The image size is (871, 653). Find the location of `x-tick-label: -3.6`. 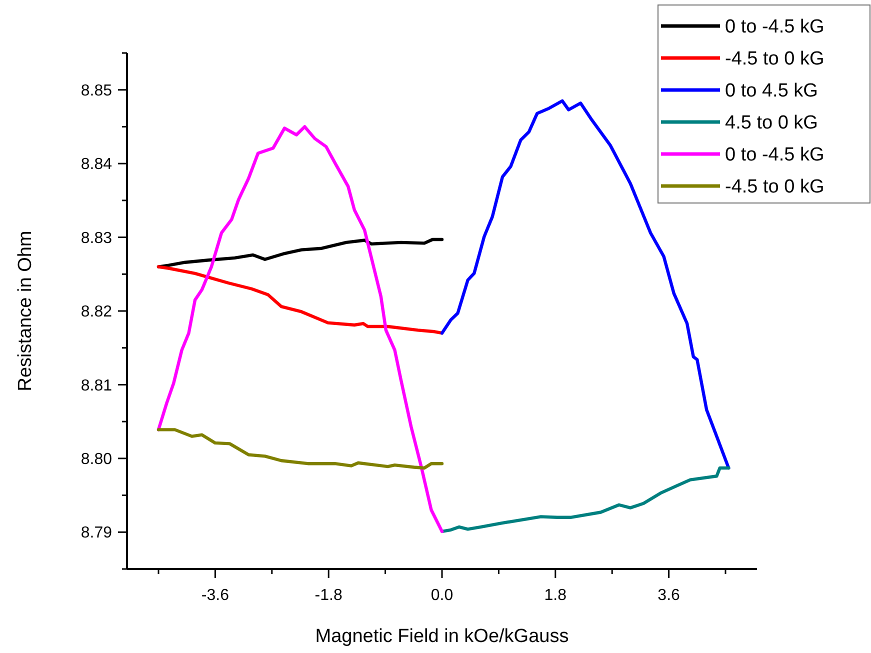

x-tick-label: -3.6 is located at coordinates (215, 595).